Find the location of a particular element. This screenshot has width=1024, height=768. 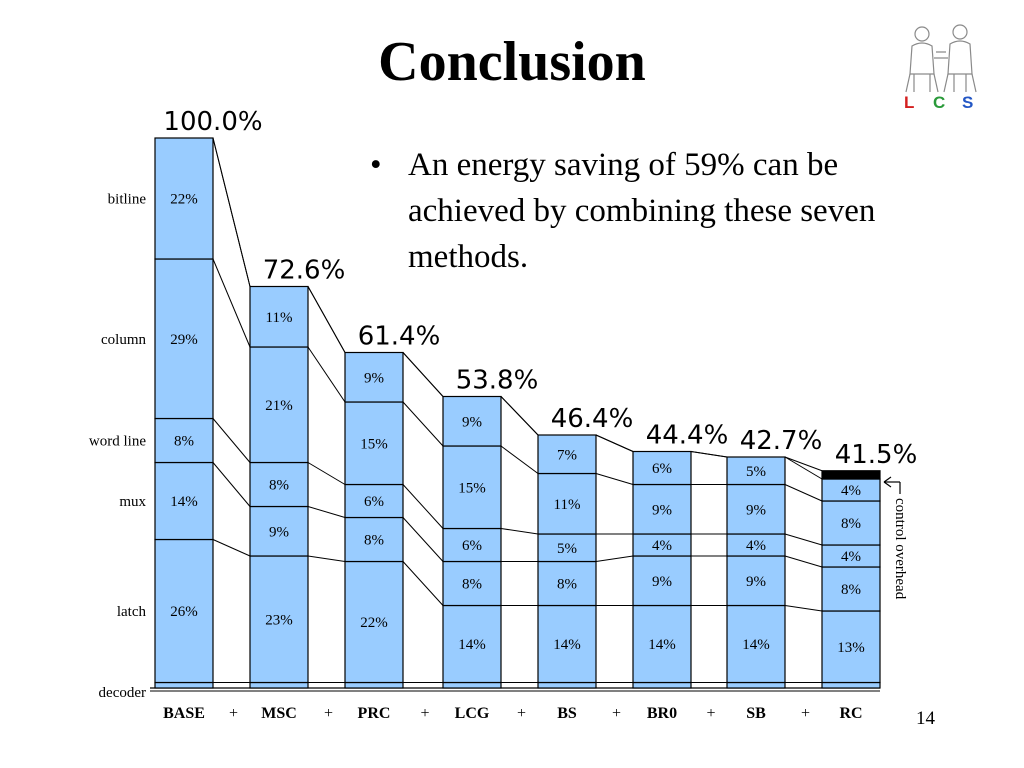

total-label: 42.7% is located at coordinates (781, 441).